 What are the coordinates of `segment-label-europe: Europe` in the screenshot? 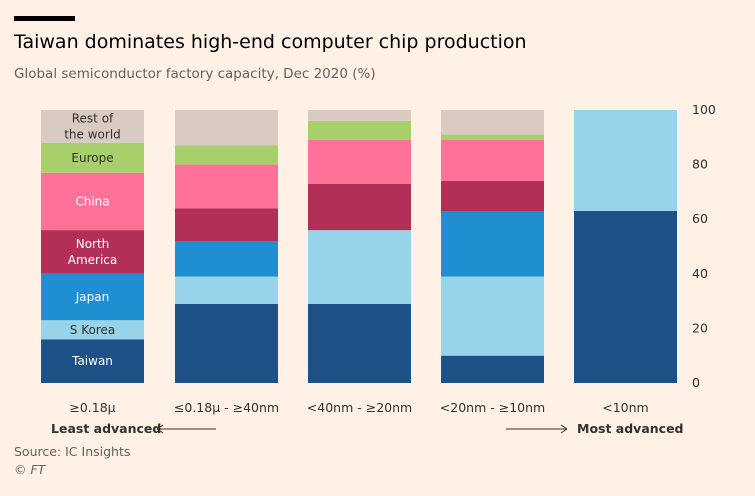 It's located at (92, 158).